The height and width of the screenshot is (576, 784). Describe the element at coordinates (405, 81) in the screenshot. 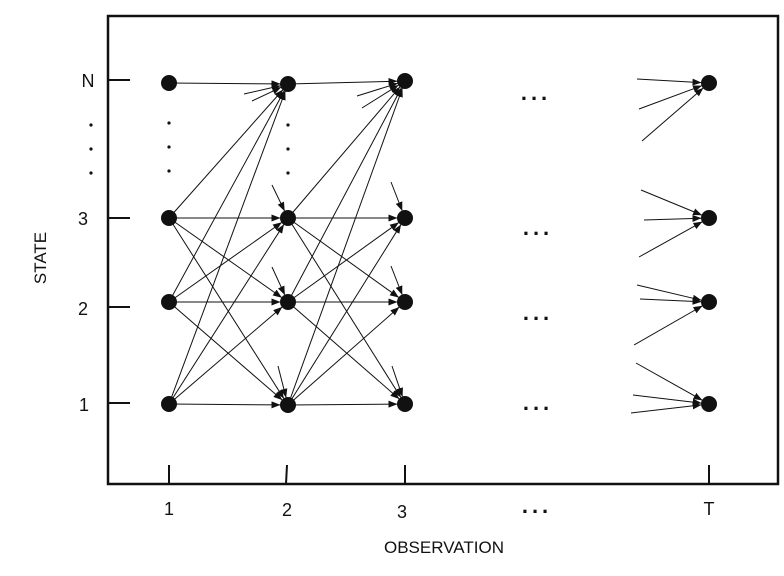

I see `state-node-c3-sN` at that location.